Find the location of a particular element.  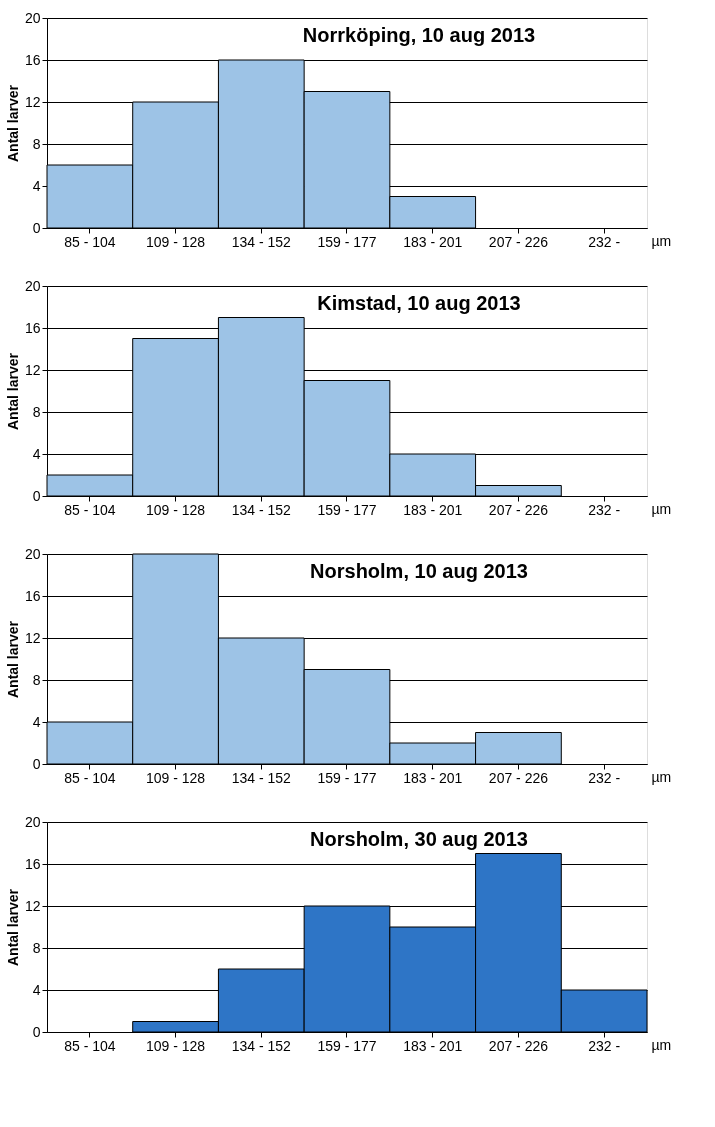

chart-title: Norsholm, 30 aug 2013 is located at coordinates (419, 839).